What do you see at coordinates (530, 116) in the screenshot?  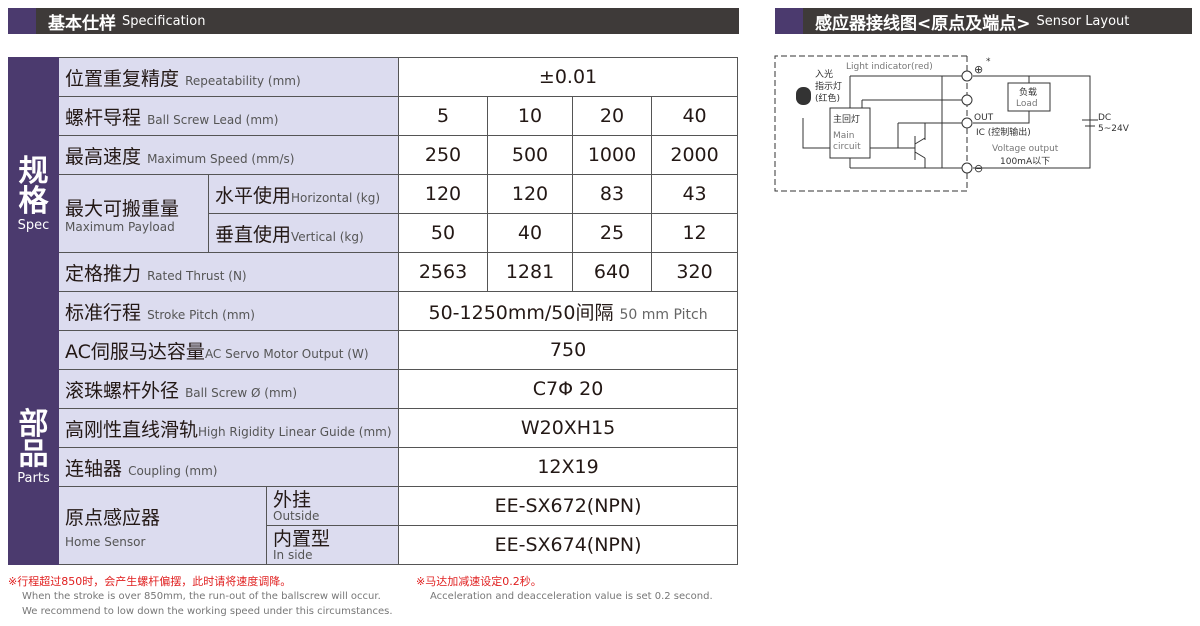 I see `rows-lead-values-1: 10` at bounding box center [530, 116].